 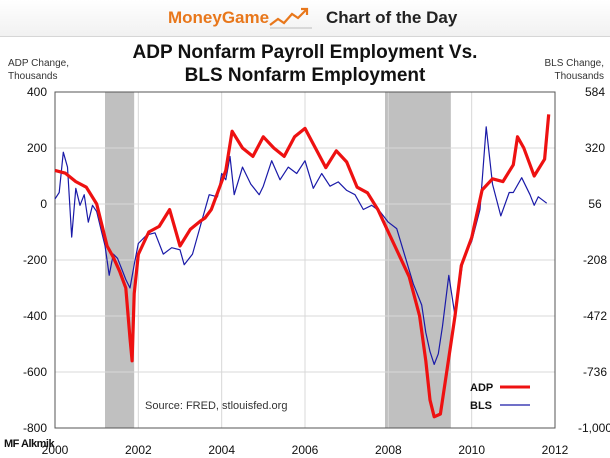 I want to click on x-tick-label: 2010, so click(x=471, y=450).